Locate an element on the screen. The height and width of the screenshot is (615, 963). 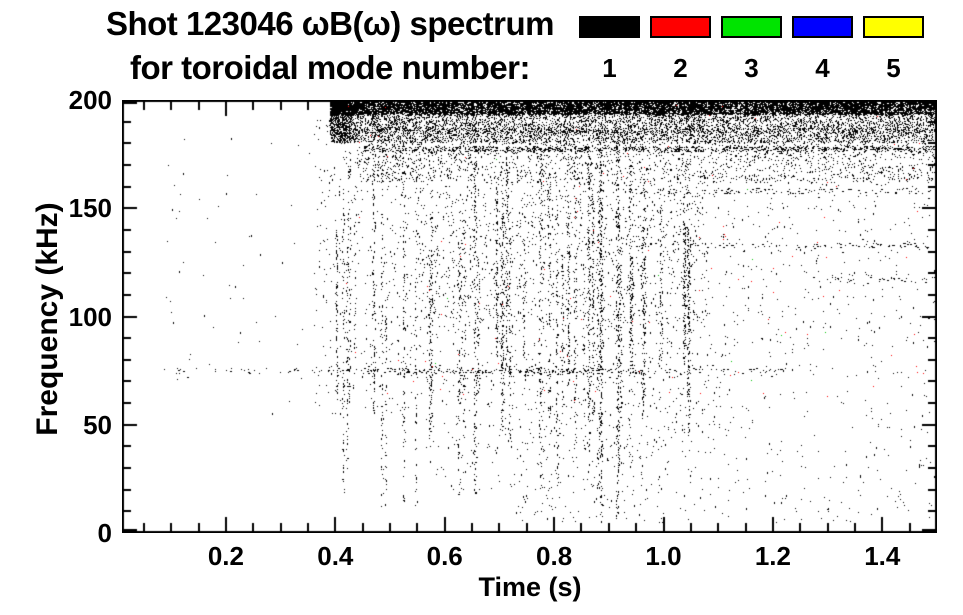
legend-item-mode-1: 1 is located at coordinates (609, 50).